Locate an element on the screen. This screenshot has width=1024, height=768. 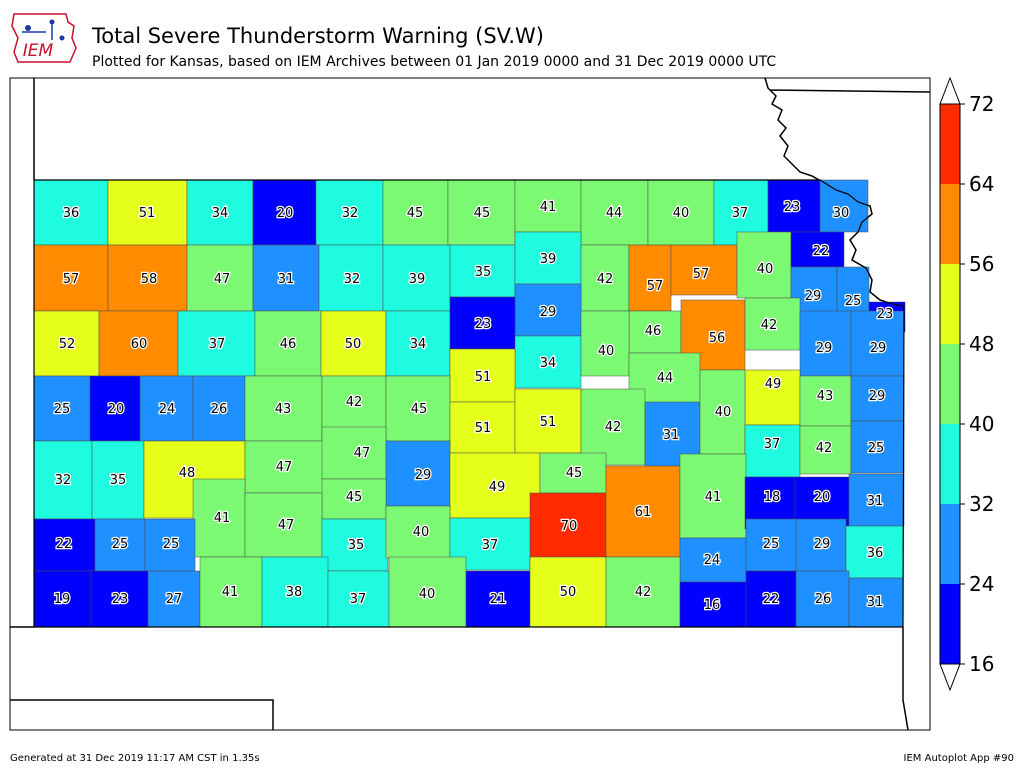
county-value-label: 18 is located at coordinates (772, 497).